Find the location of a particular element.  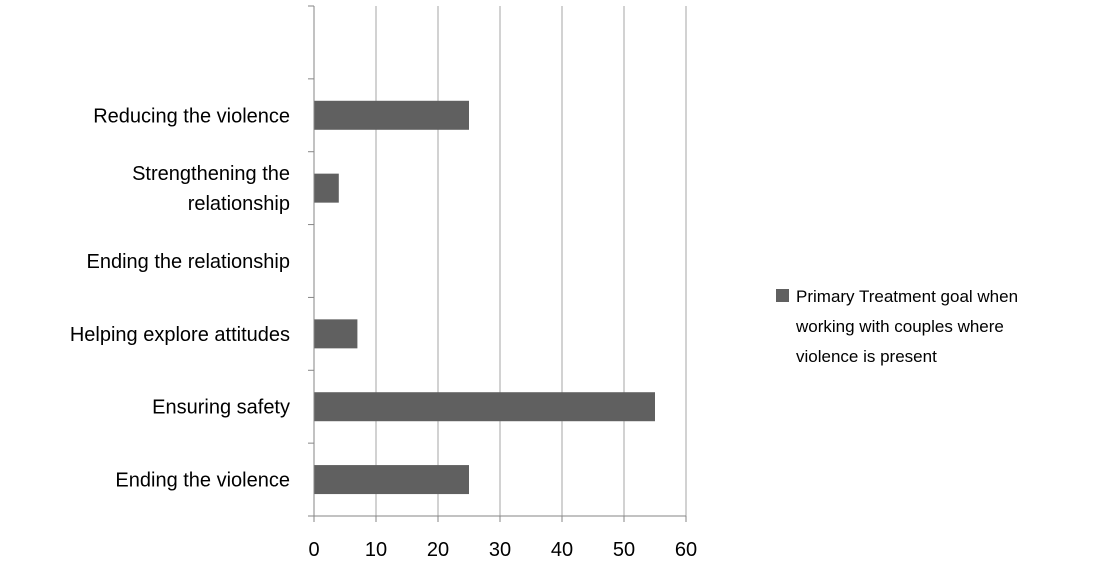

category-label: Ending the violence is located at coordinates (202, 481).